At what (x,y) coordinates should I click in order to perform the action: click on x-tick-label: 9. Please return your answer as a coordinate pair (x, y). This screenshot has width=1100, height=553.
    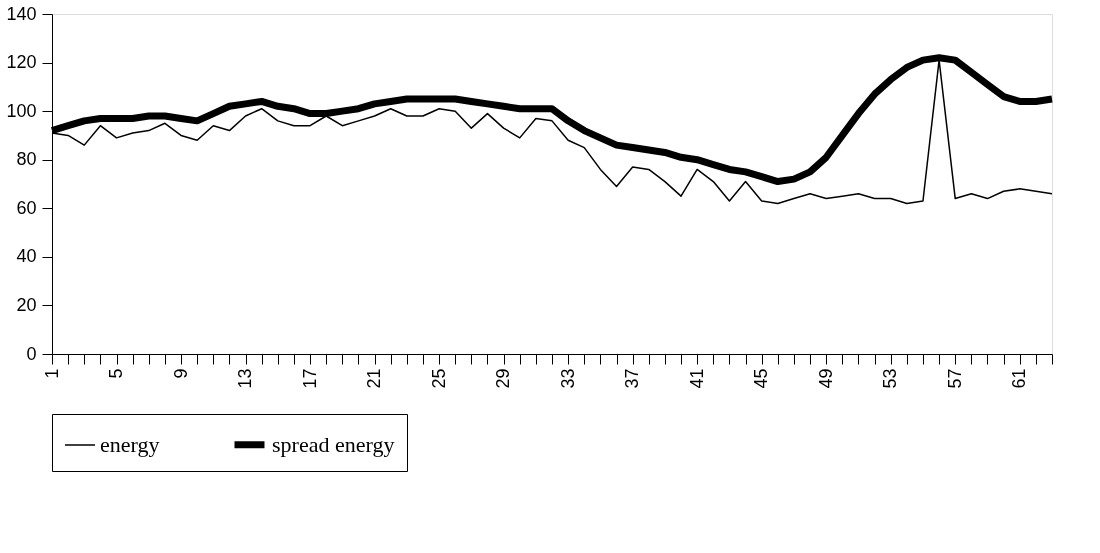
    Looking at the image, I should click on (180, 373).